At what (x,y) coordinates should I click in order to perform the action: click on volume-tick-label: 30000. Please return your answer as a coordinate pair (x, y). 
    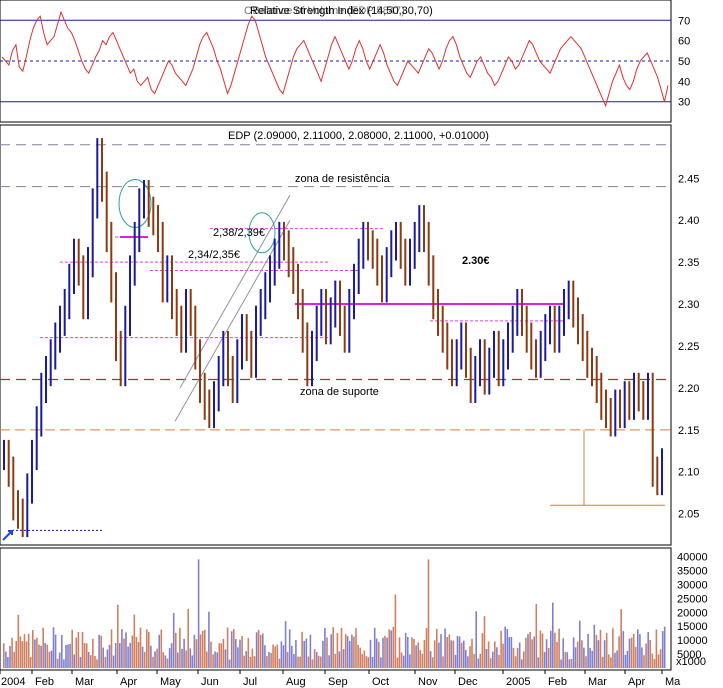
    Looking at the image, I should click on (692, 585).